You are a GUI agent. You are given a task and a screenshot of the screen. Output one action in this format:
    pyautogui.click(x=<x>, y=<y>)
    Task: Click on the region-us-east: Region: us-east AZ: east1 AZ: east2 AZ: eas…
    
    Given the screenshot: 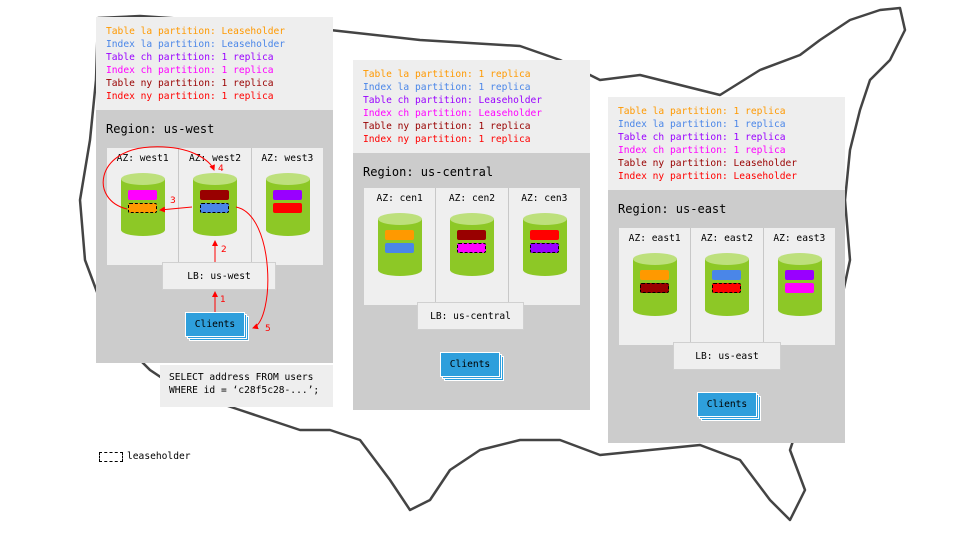 What is the action you would take?
    pyautogui.click(x=726, y=316)
    